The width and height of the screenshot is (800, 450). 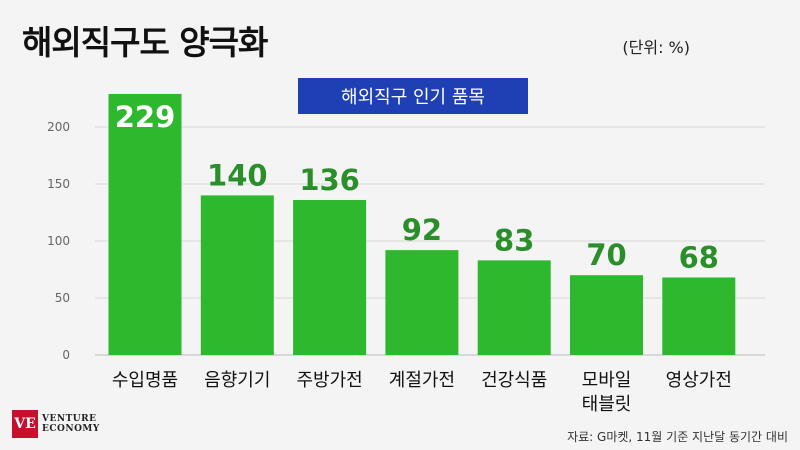 I want to click on data-label: 92, so click(x=422, y=230).